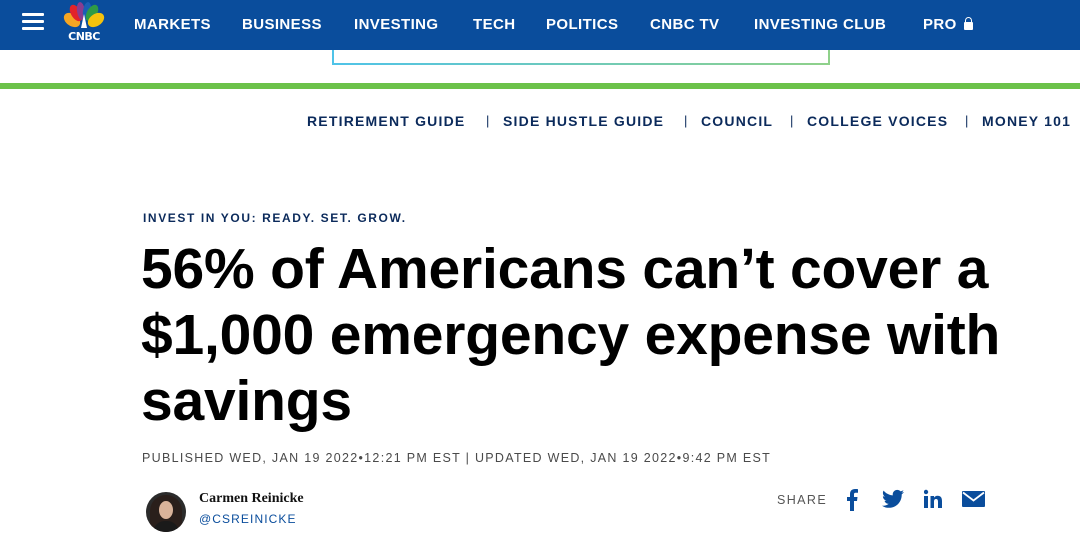  Describe the element at coordinates (172, 24) in the screenshot. I see `nav-item-markets: MARKETS` at that location.